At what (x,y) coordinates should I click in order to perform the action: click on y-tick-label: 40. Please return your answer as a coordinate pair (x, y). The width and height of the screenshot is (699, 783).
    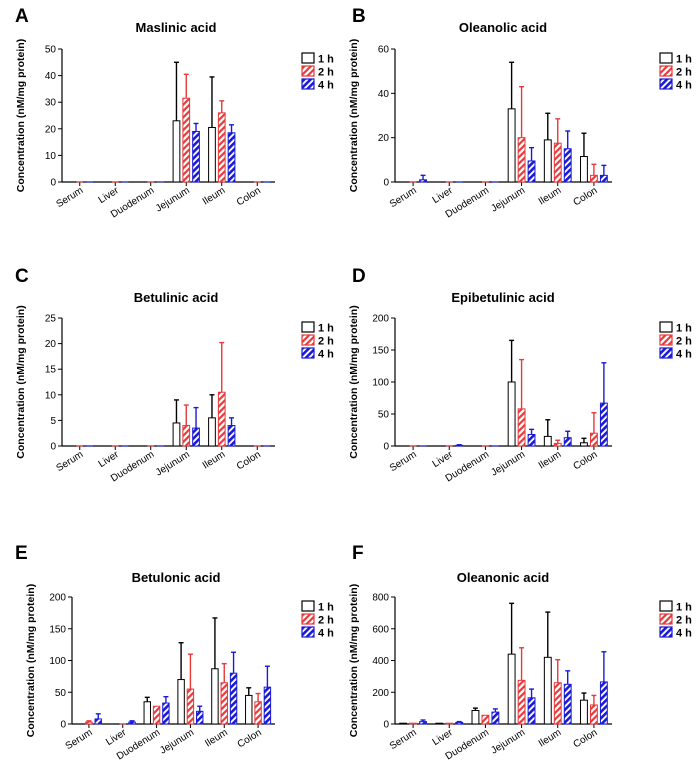
    Looking at the image, I should click on (51, 76).